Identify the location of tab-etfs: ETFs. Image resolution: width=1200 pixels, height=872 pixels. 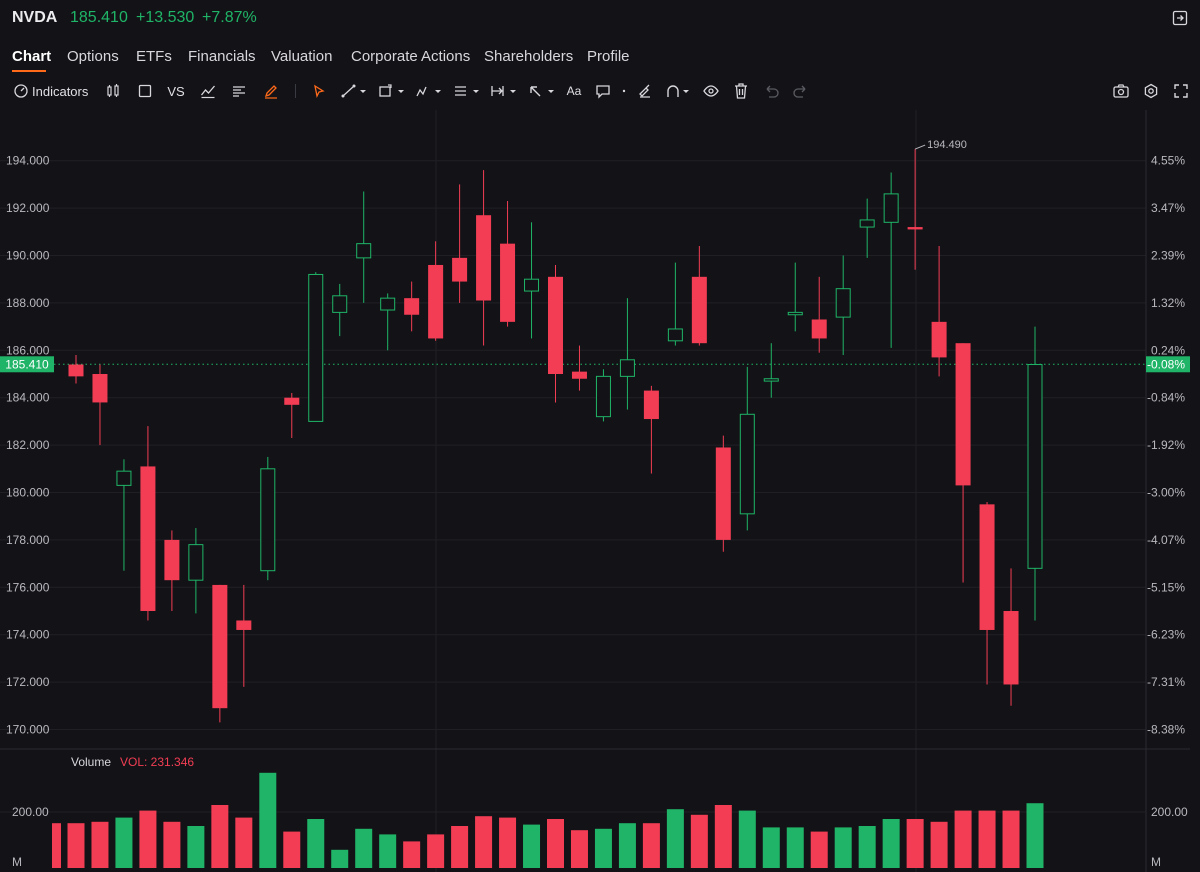
(154, 56).